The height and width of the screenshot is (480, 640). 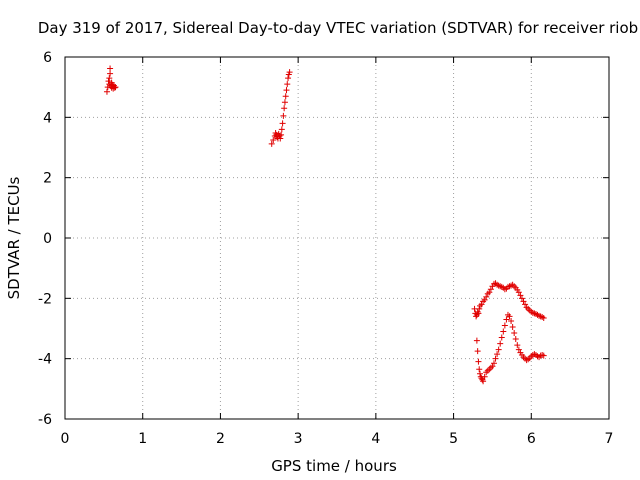 What do you see at coordinates (47, 179) in the screenshot?
I see `y-tick-label-2: 2` at bounding box center [47, 179].